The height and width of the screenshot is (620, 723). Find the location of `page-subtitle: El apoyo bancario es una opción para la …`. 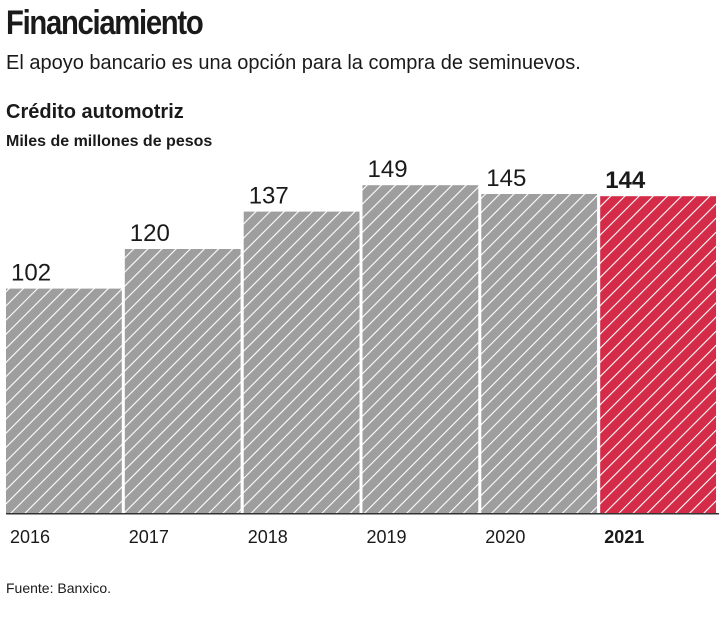

page-subtitle: El apoyo bancario es una opción para la … is located at coordinates (293, 63).